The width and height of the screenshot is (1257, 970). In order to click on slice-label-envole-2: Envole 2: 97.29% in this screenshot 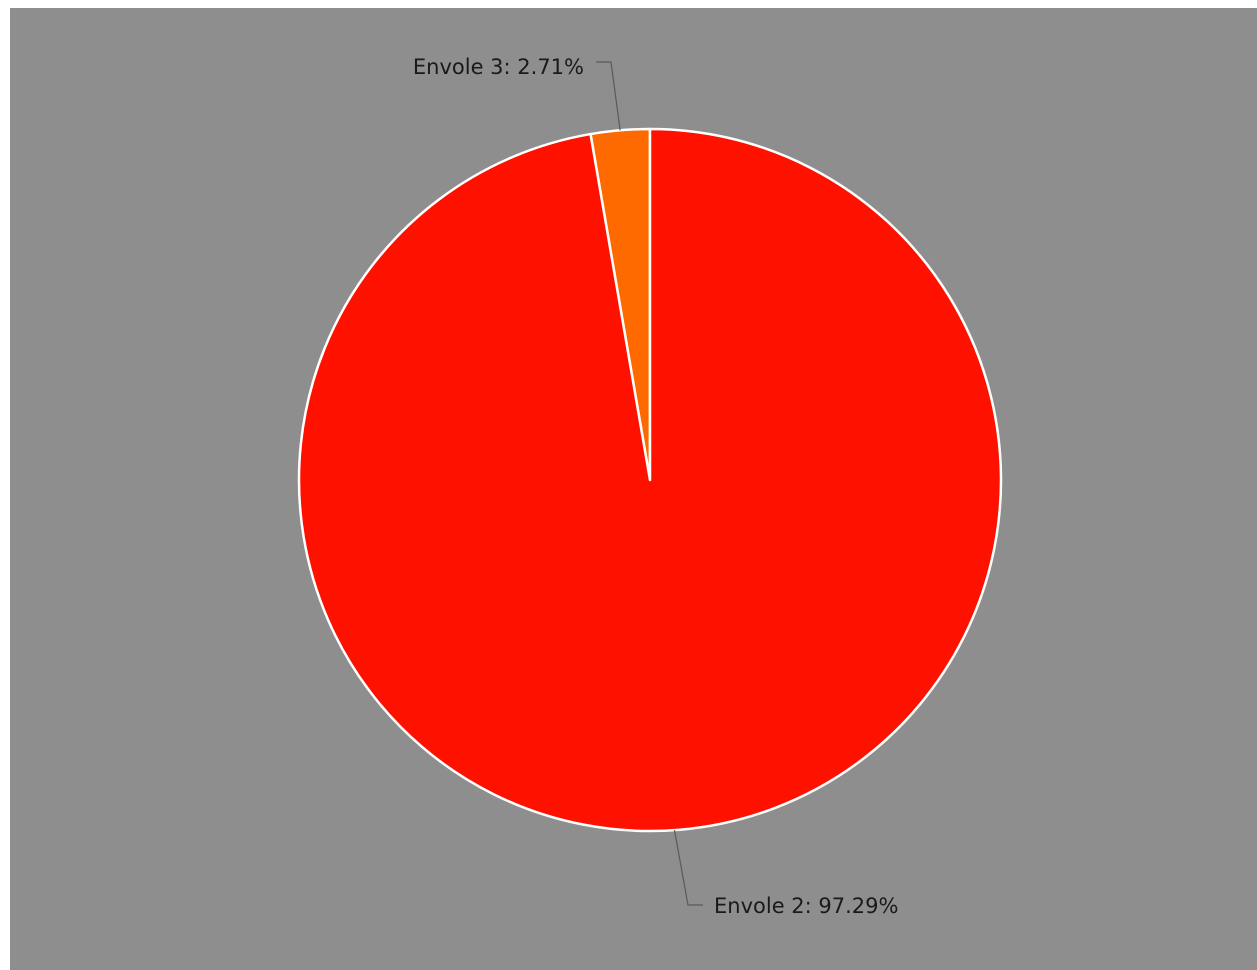, I will do `click(806, 906)`.